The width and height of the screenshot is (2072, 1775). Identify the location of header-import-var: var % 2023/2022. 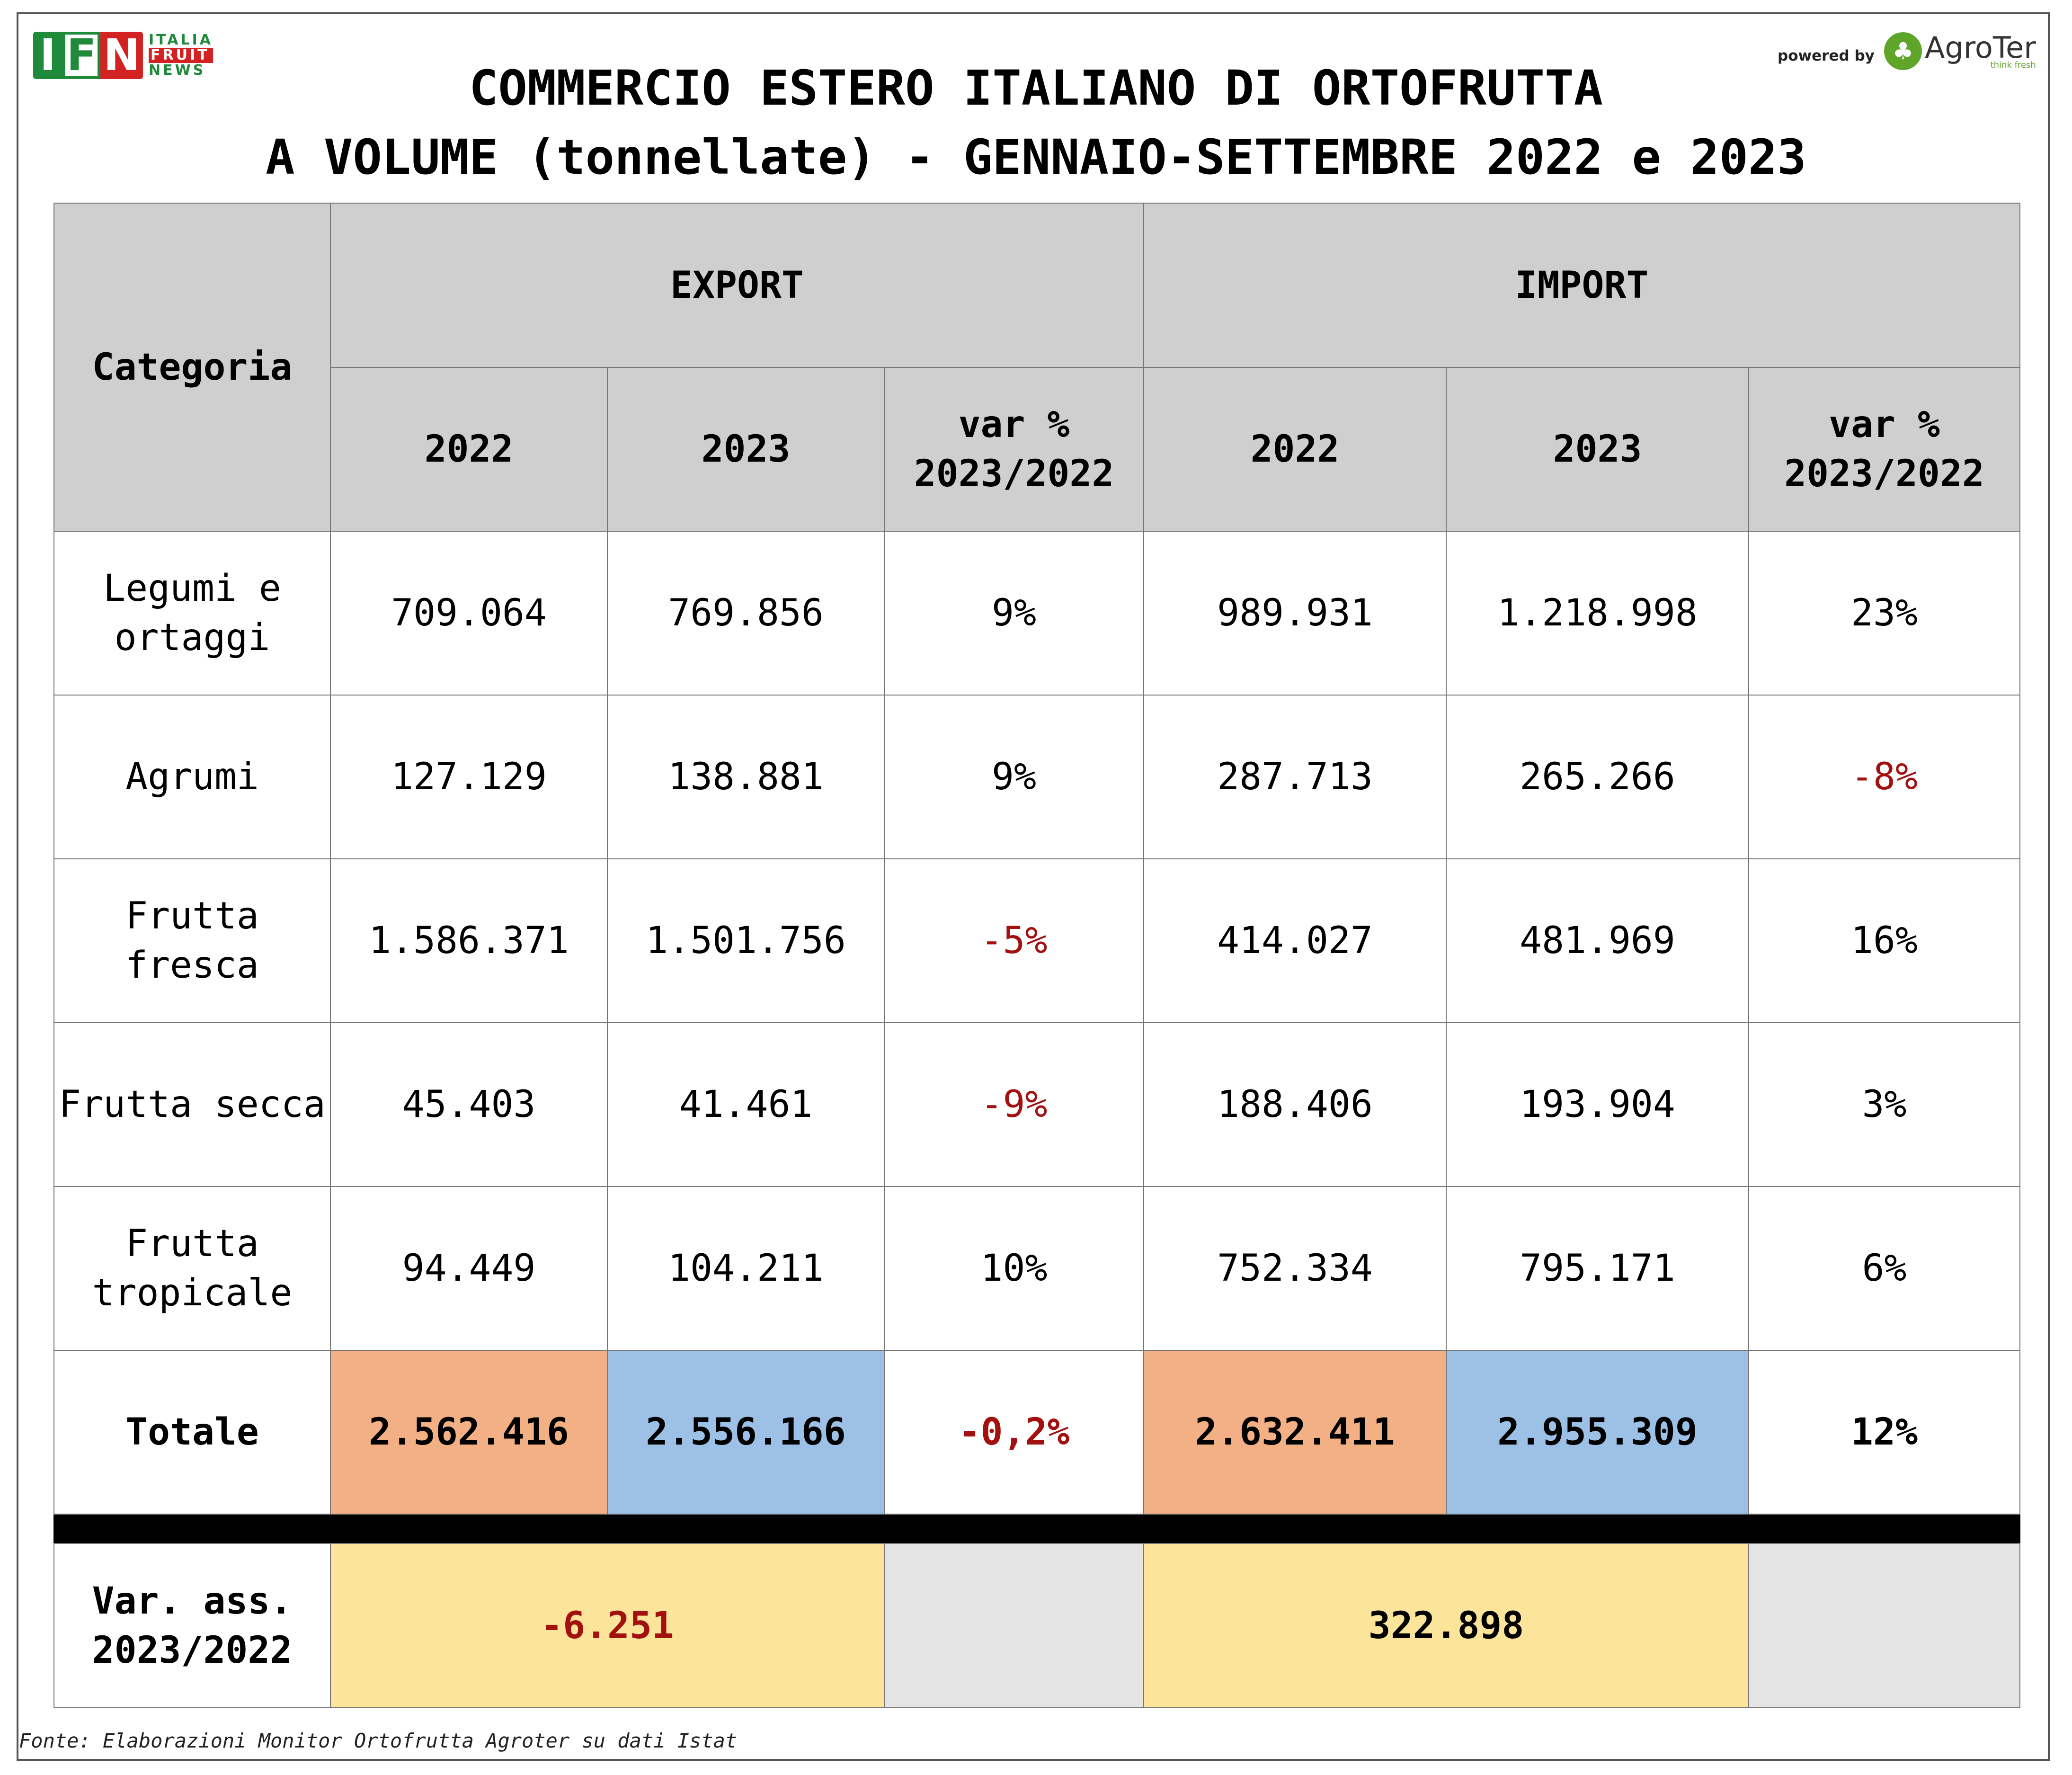
(1884, 449).